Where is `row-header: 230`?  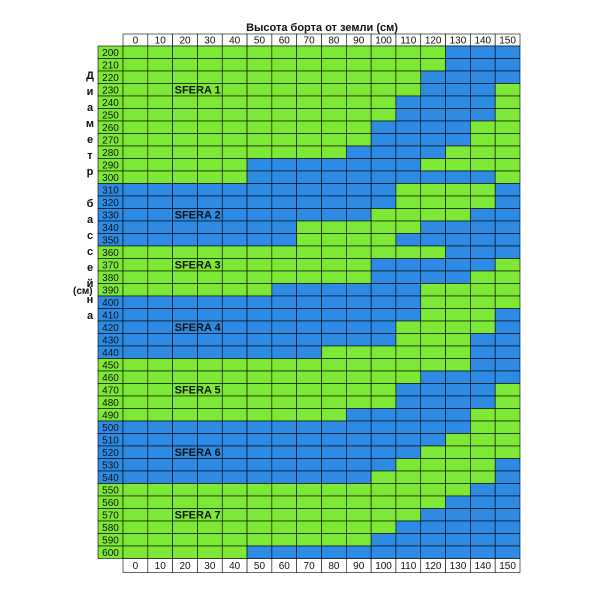 row-header: 230 is located at coordinates (110, 90).